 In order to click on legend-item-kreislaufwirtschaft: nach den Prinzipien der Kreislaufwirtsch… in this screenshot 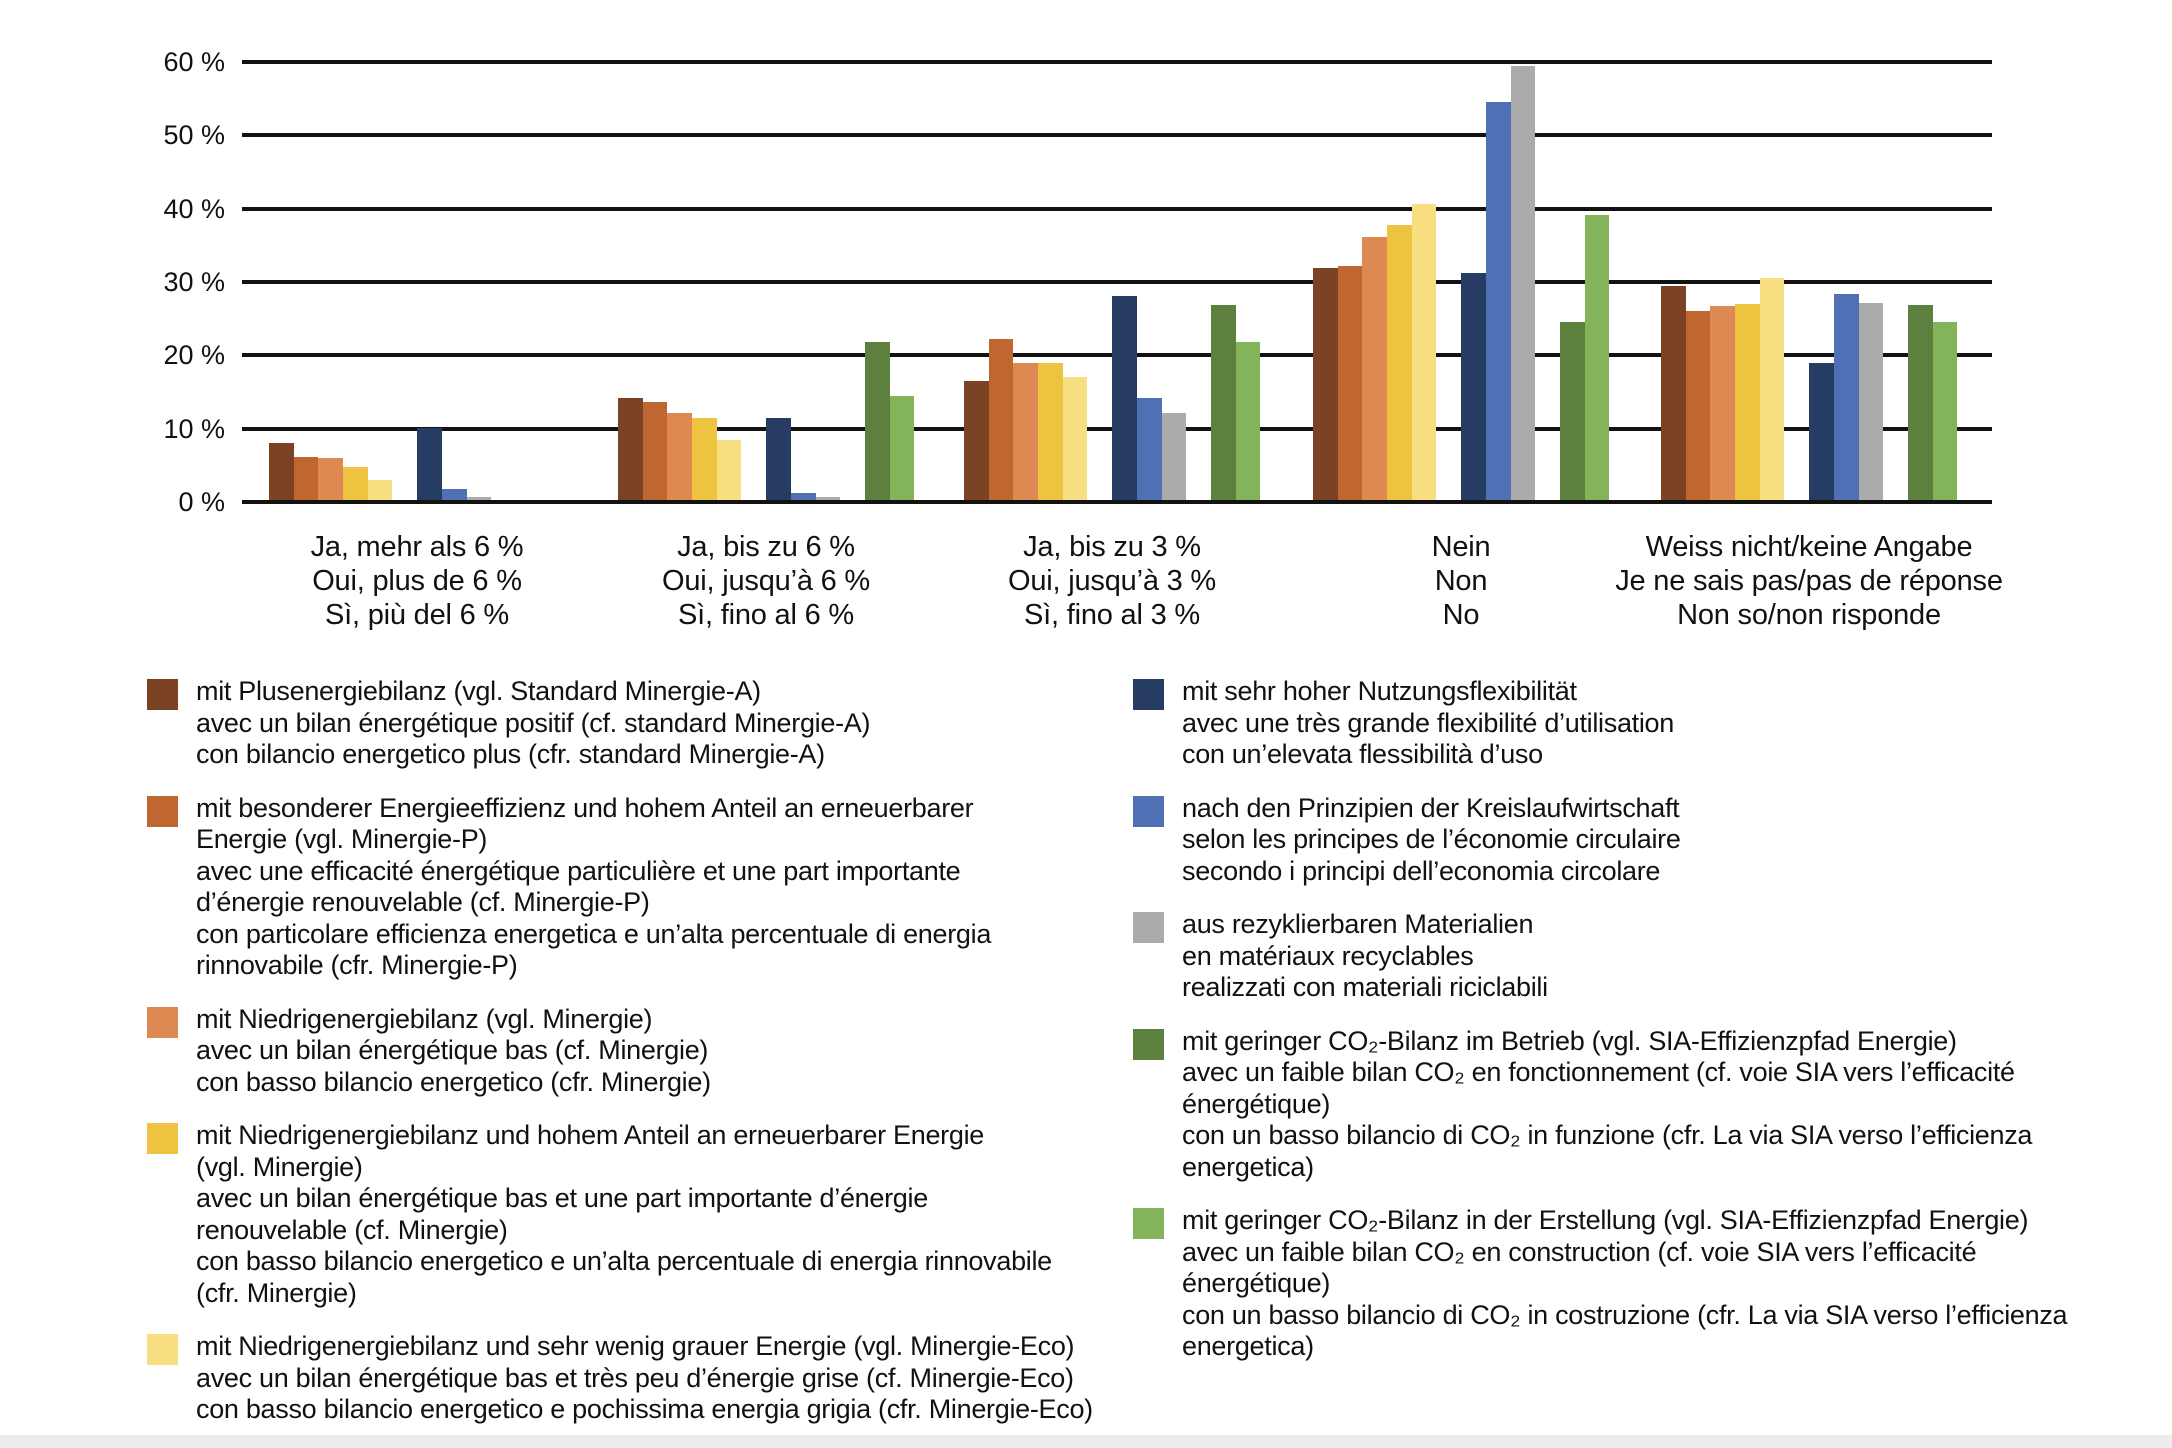, I will do `click(1638, 840)`.